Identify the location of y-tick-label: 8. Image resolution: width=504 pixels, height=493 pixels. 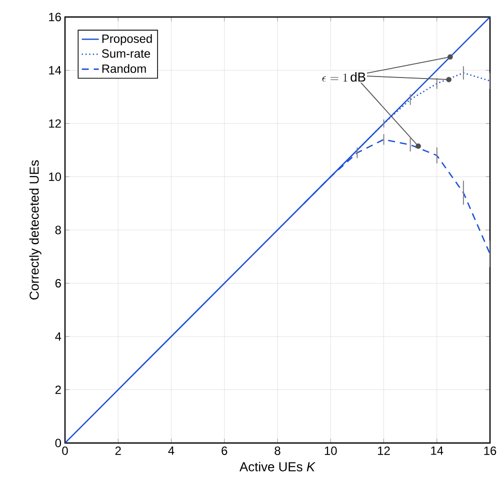
(58, 230).